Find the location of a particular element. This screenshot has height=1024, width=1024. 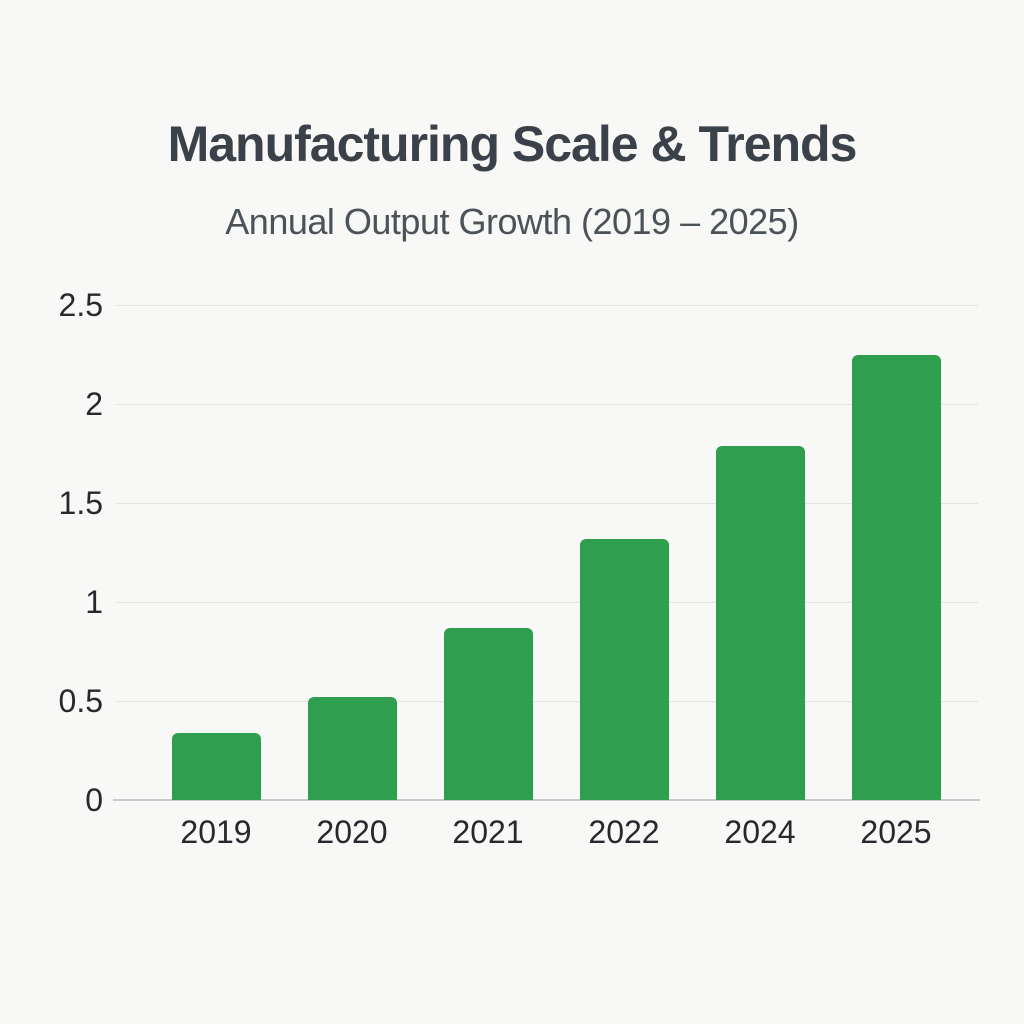

y-tick-label-0.5: 0.5 is located at coordinates (80, 701).